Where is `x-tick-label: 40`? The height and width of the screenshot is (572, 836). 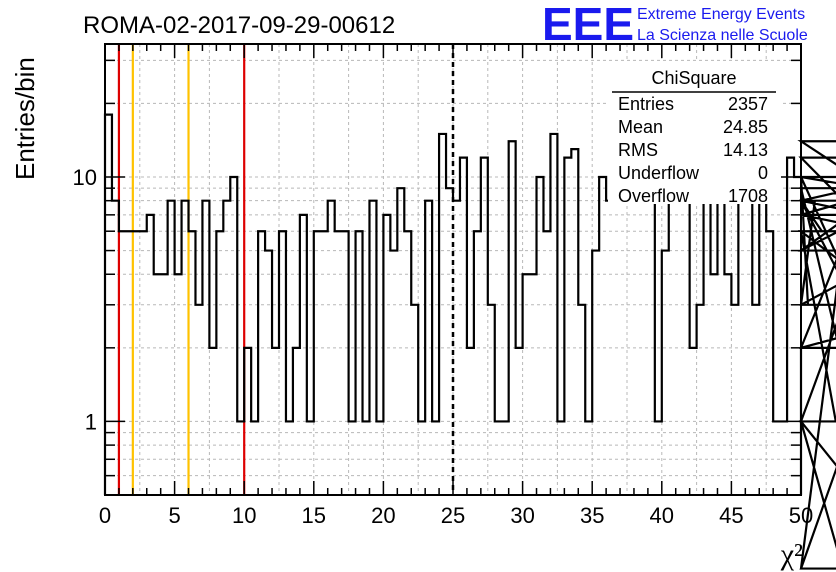
x-tick-label: 40 is located at coordinates (662, 515).